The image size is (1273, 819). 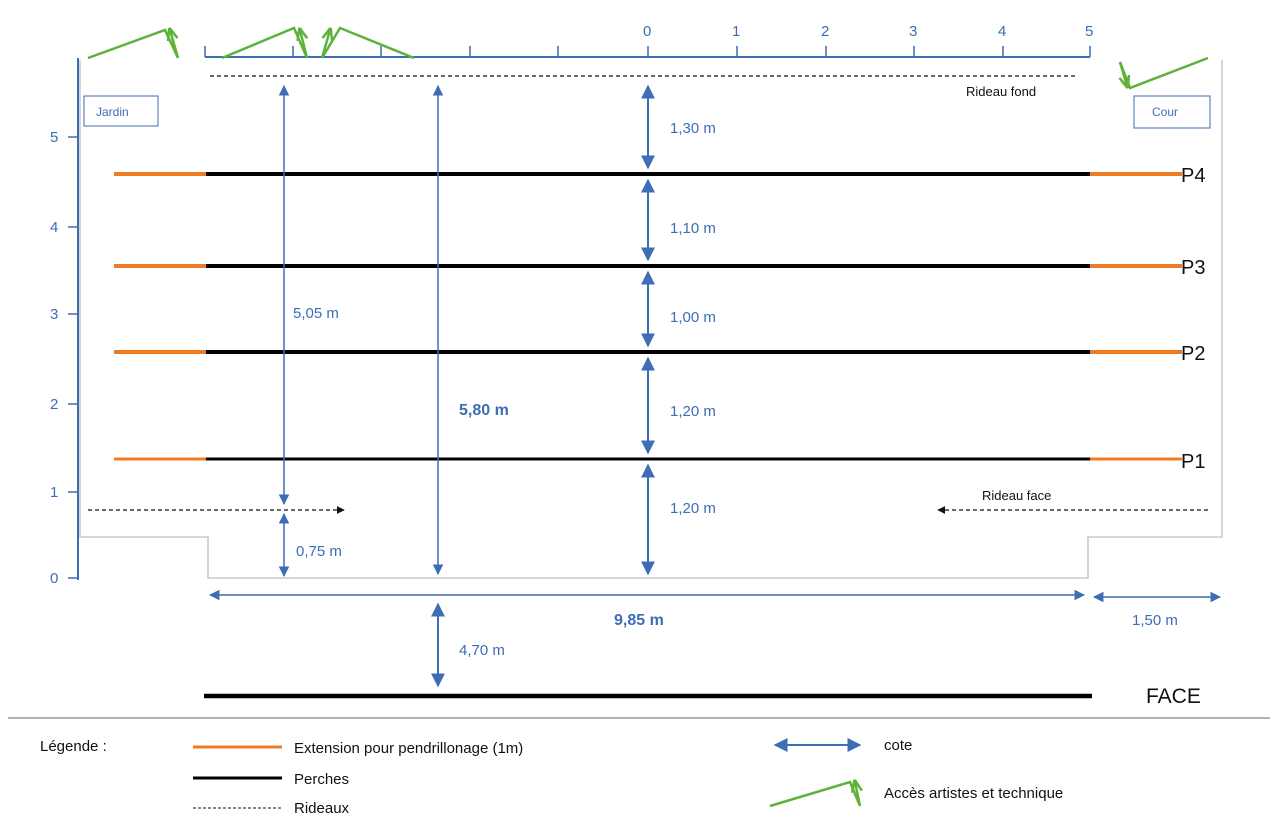 I want to click on dim-label-1-50: 1,50 m, so click(x=1155, y=620).